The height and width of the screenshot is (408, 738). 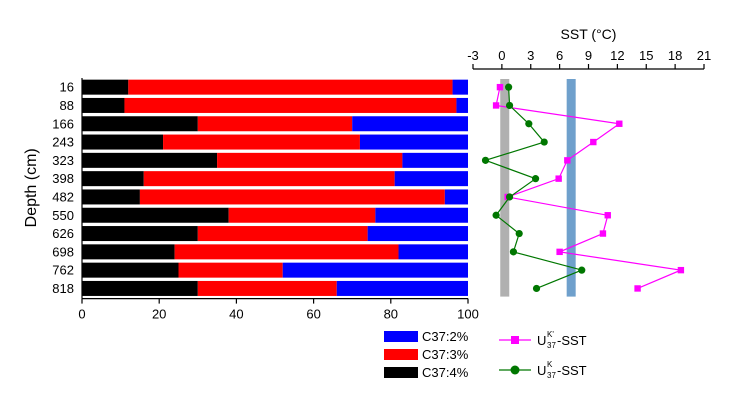 What do you see at coordinates (282, 234) in the screenshot?
I see `bar-c37-3--626` at bounding box center [282, 234].